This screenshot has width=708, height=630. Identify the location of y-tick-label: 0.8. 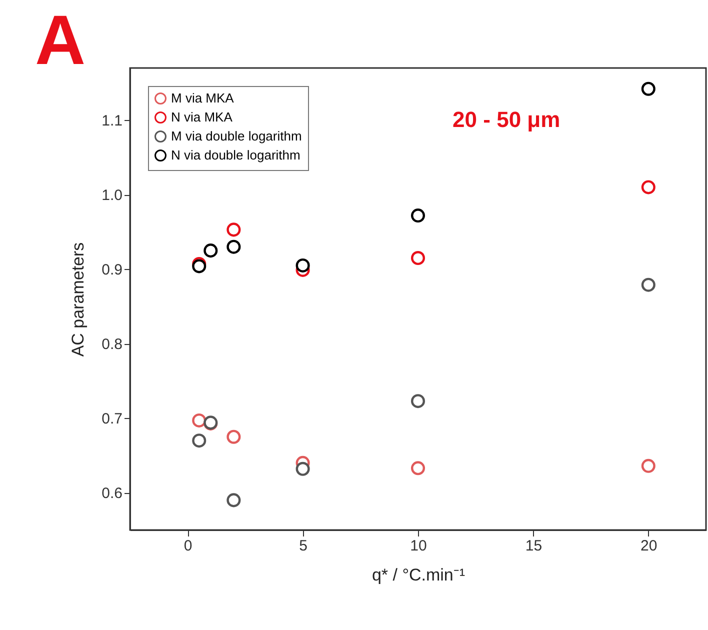
(112, 345).